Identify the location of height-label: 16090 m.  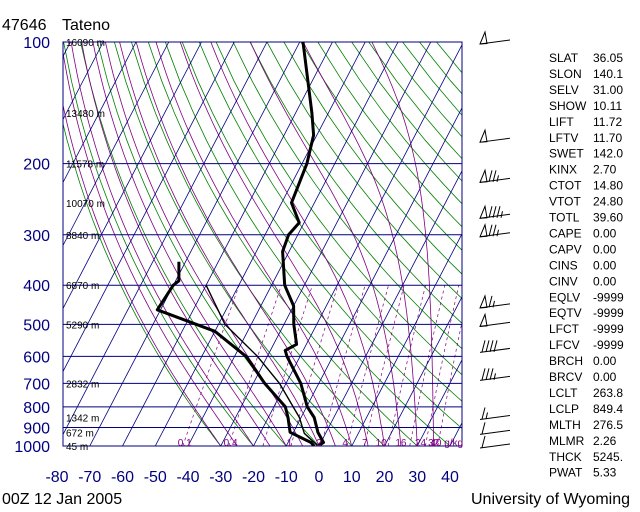
(85, 43).